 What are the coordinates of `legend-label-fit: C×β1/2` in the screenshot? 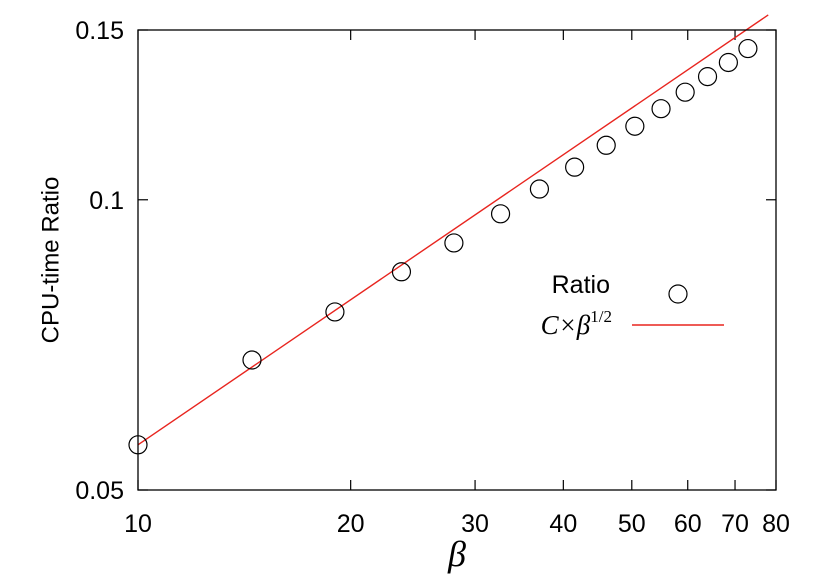 It's located at (576, 323).